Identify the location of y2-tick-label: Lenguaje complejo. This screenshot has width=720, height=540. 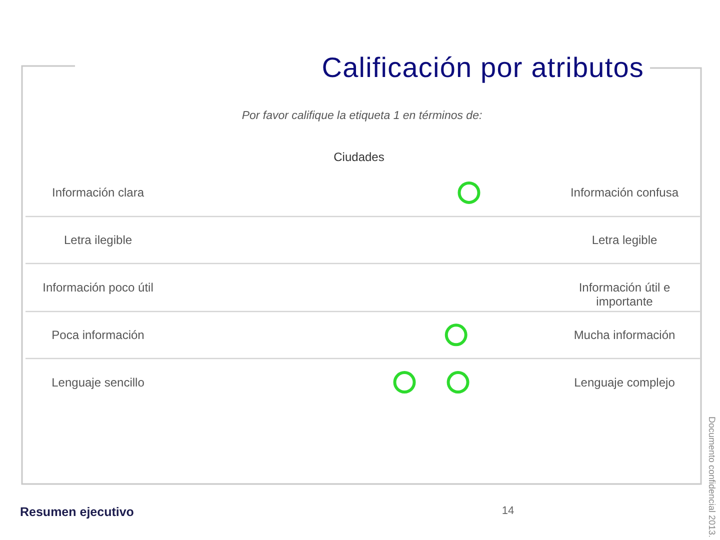
(625, 382).